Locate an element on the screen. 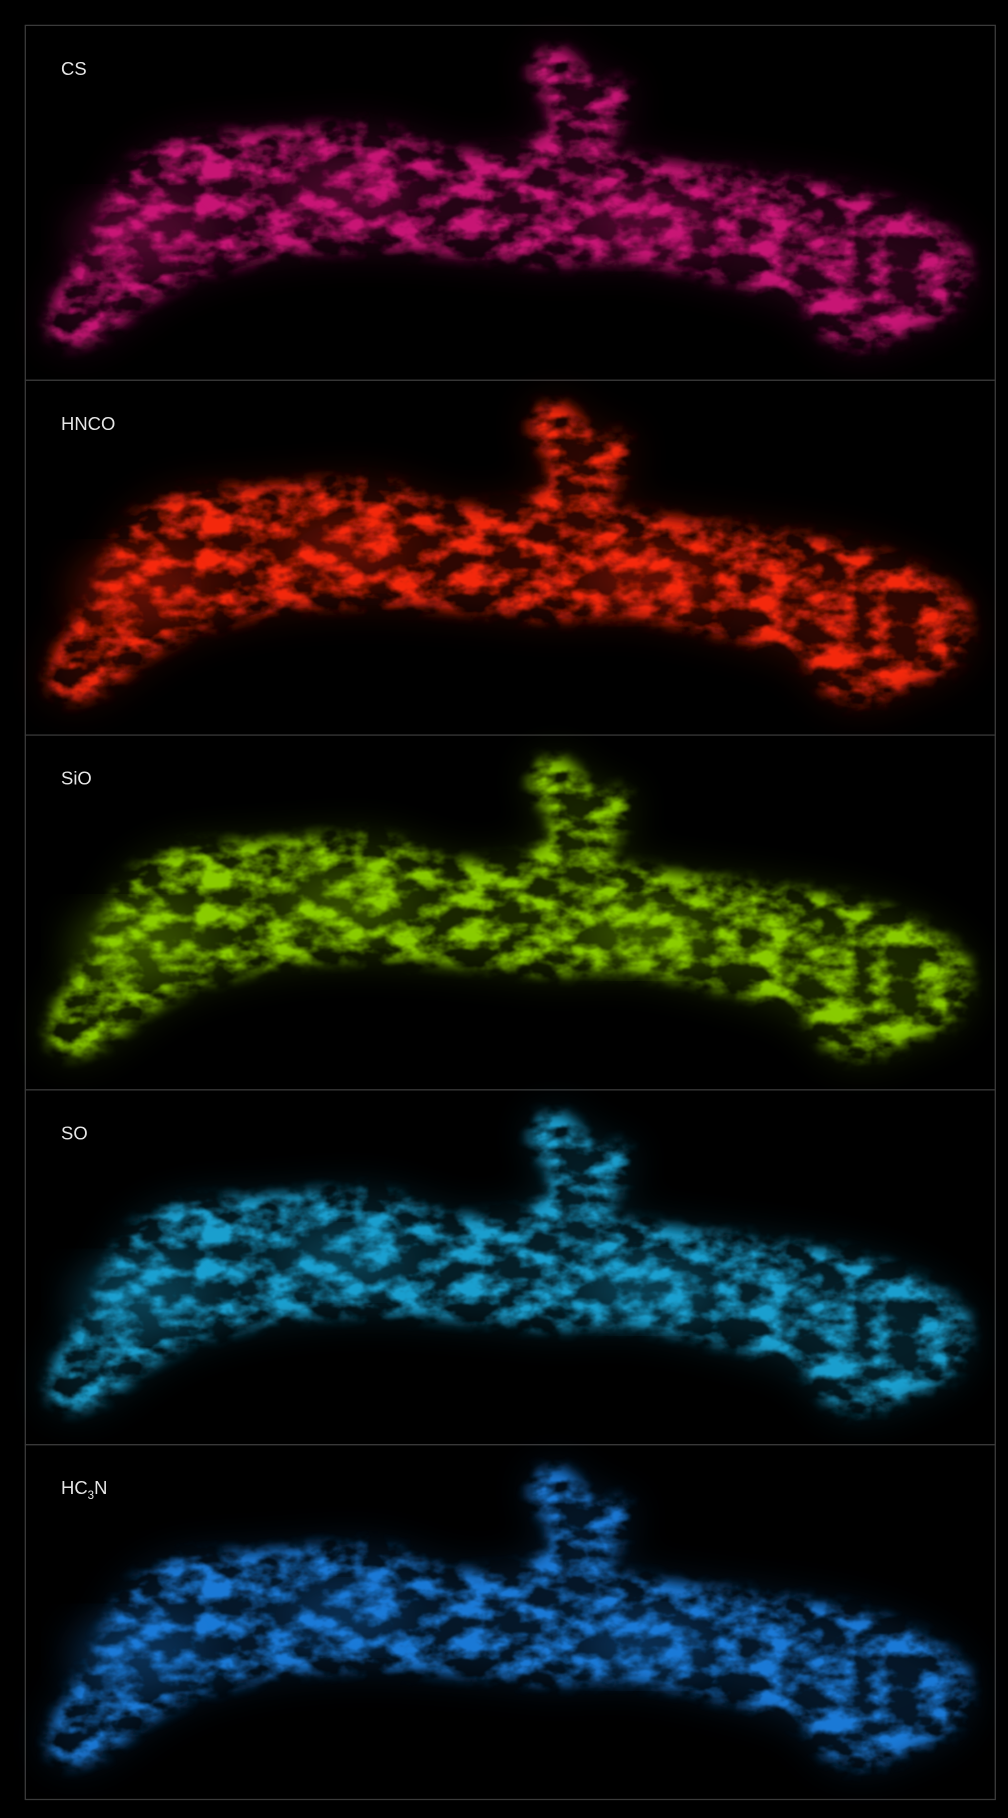  panel-label: HC3N is located at coordinates (84, 1489).